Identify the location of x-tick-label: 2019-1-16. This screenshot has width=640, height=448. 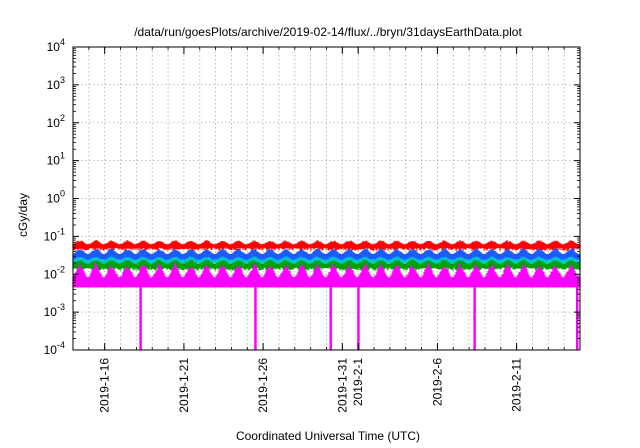
(105, 385).